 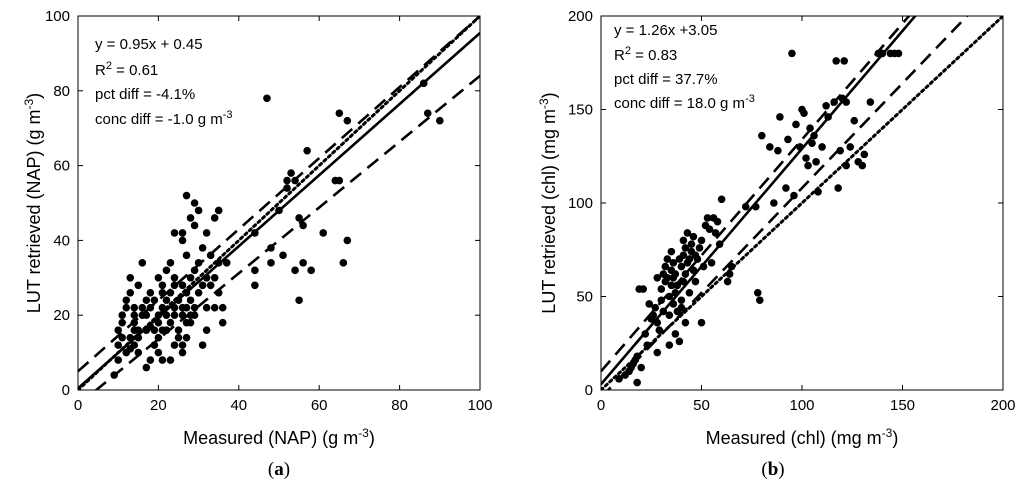 I want to click on y-axis-label-a: LUT retrieved (NAP) (g m-3), so click(x=33, y=203).